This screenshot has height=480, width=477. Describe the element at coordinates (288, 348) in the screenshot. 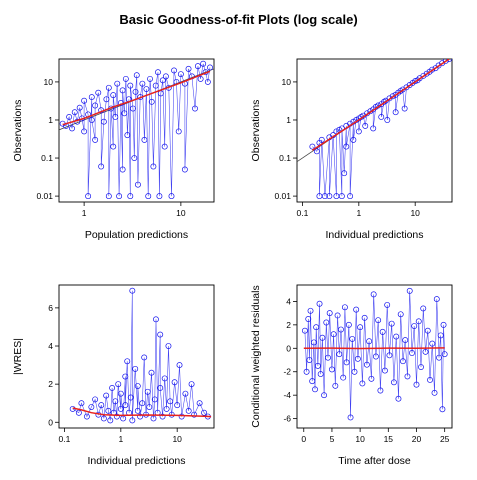

I see `y-tick-label: 0` at that location.